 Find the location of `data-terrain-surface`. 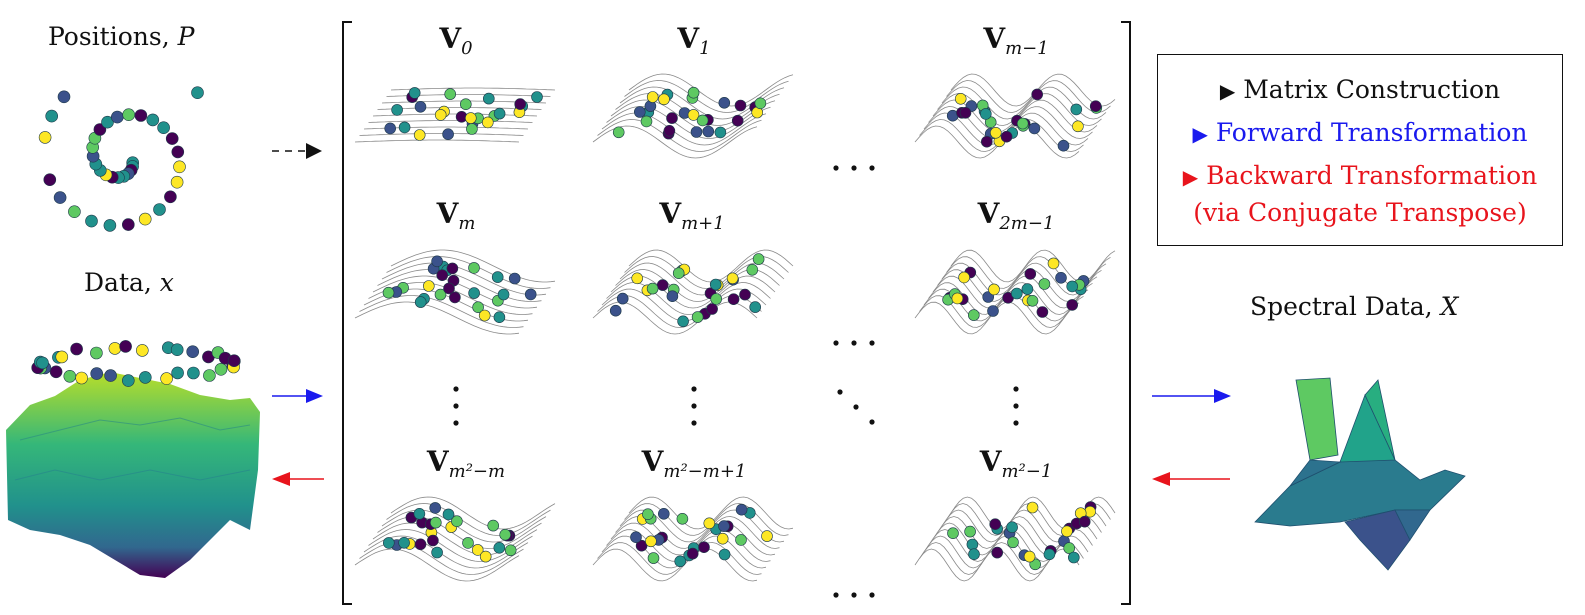

data-terrain-surface is located at coordinates (133, 475).